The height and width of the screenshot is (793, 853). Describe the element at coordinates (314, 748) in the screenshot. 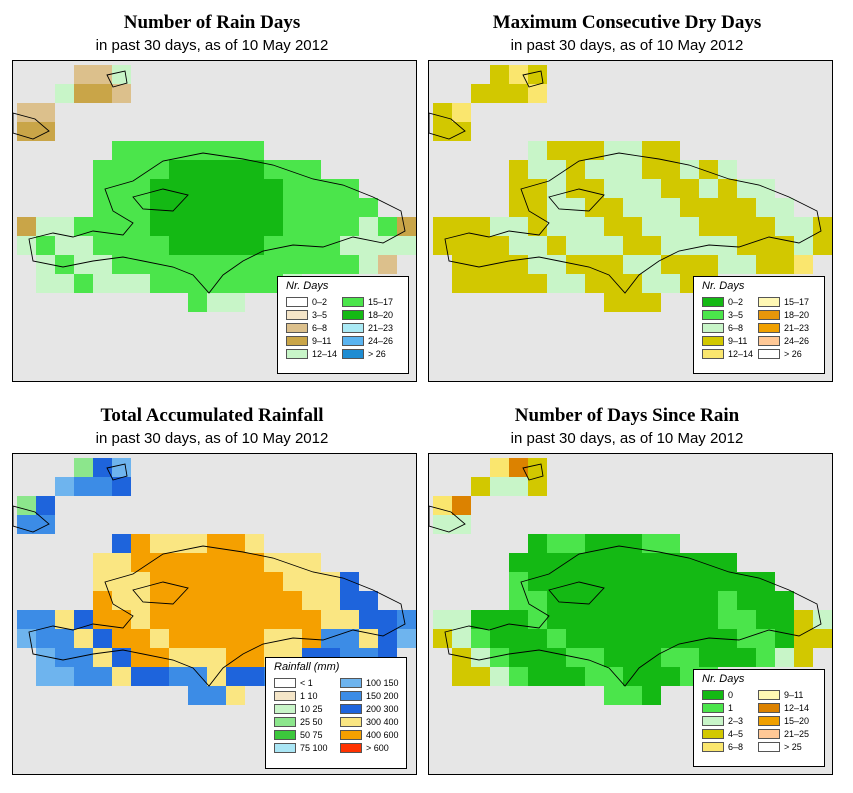

I see `legend-label: 75 100` at that location.